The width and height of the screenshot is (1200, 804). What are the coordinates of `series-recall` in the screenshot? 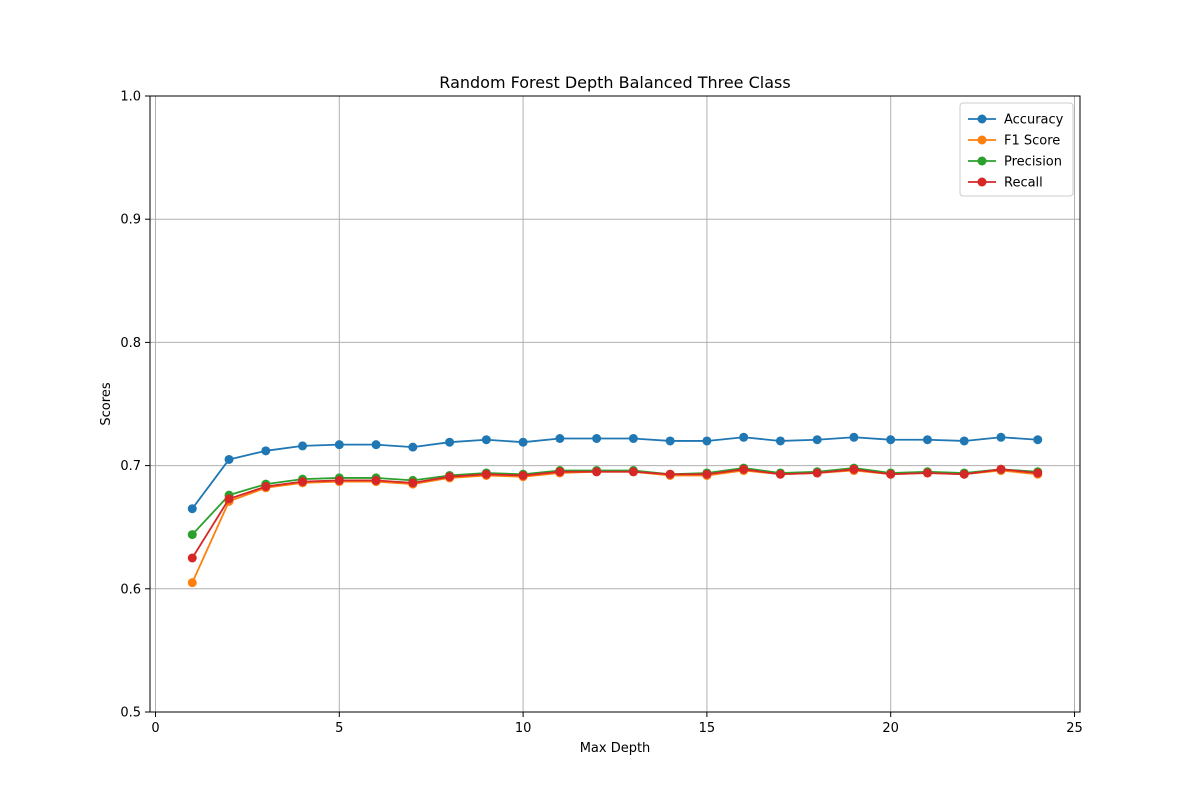 It's located at (615, 513).